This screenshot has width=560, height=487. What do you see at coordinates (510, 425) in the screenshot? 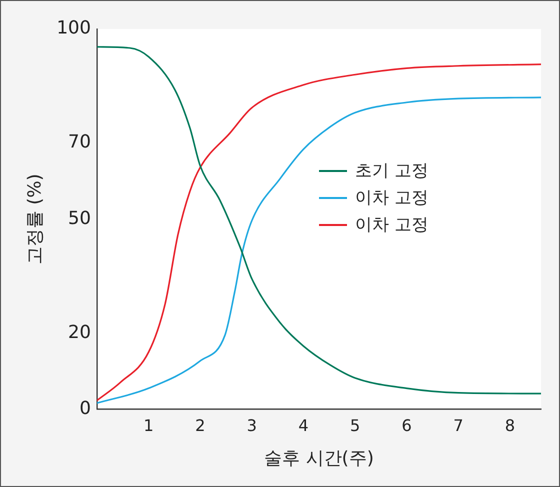
I see `x-tick-label: 8` at bounding box center [510, 425].